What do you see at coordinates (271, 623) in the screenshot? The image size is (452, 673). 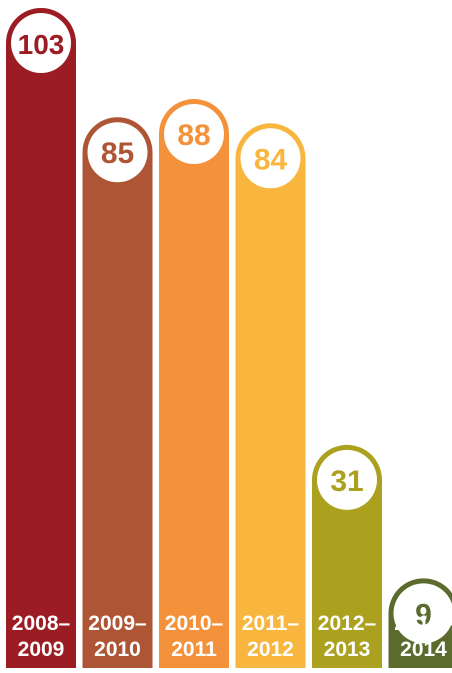 I see `tick-label: 2011–` at bounding box center [271, 623].